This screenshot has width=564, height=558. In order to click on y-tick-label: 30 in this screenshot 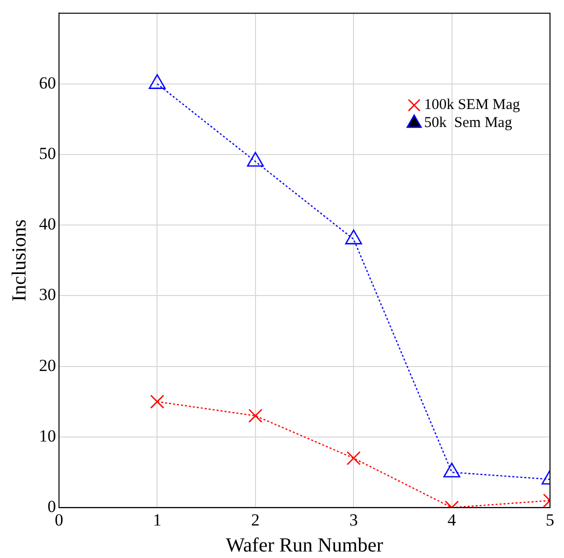, I will do `click(47, 294)`.